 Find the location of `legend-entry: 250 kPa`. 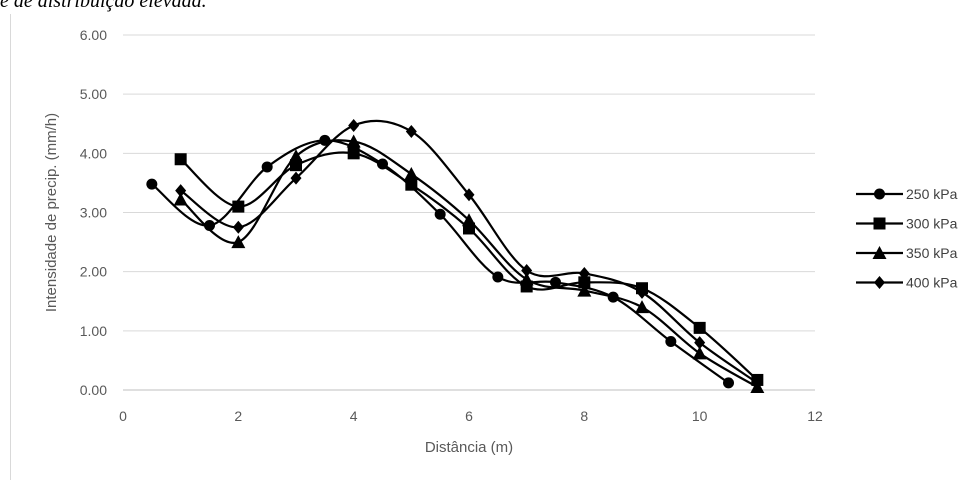

legend-entry: 250 kPa is located at coordinates (907, 194).